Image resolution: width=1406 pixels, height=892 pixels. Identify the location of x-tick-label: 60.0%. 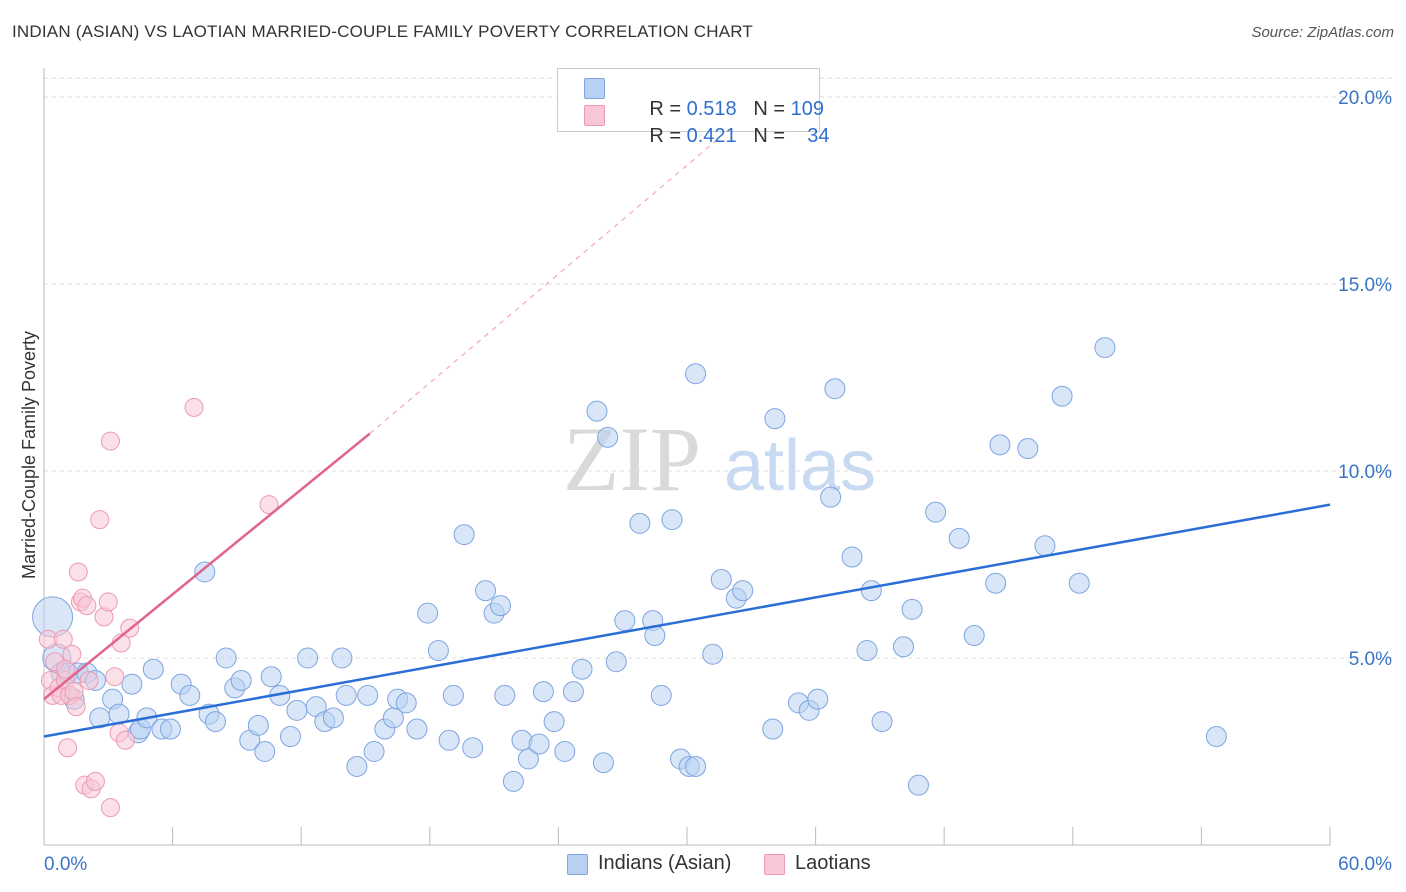
(1365, 864).